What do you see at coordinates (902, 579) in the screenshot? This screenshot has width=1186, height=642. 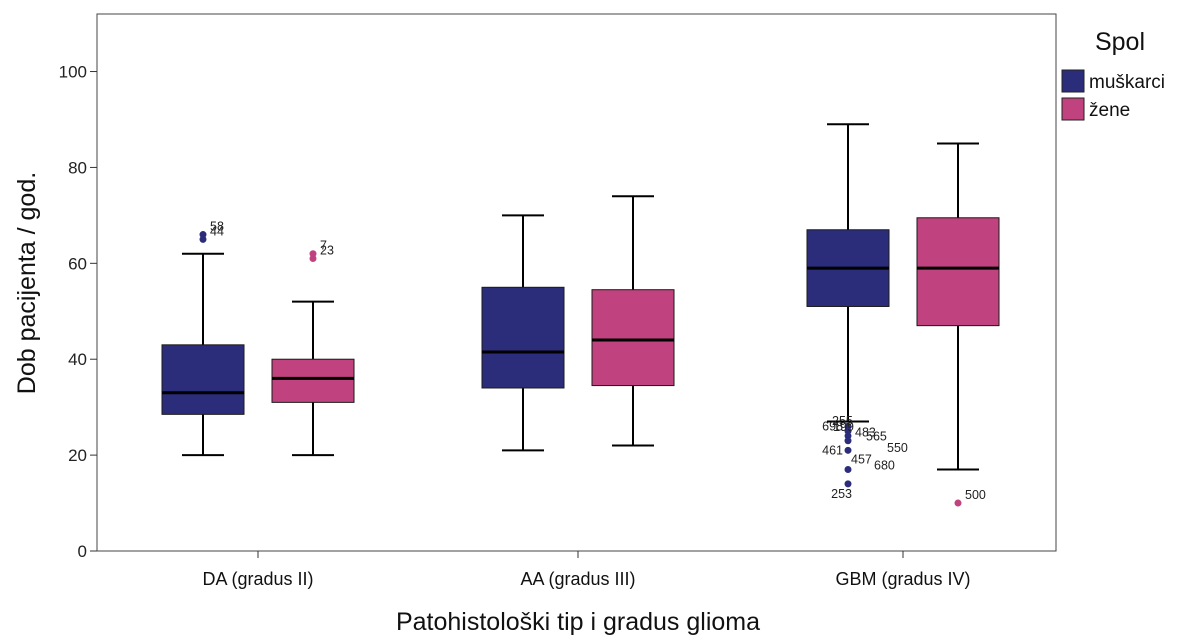 I see `x-tick-label: GBM (gradus IV)` at bounding box center [902, 579].